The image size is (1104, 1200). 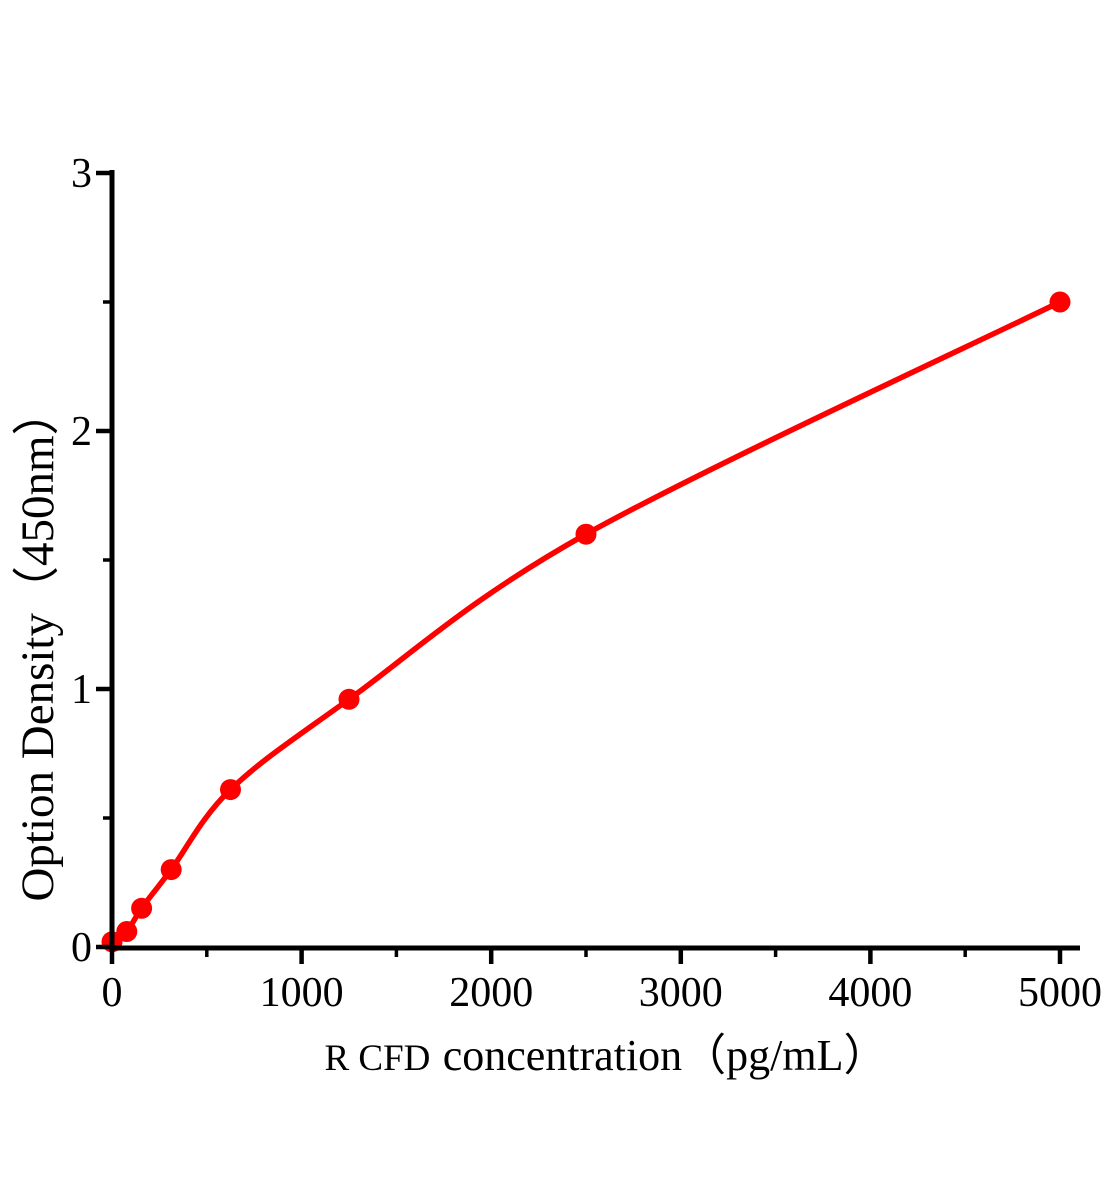 I want to click on x-tick-label: 5000, so click(x=1060, y=993).